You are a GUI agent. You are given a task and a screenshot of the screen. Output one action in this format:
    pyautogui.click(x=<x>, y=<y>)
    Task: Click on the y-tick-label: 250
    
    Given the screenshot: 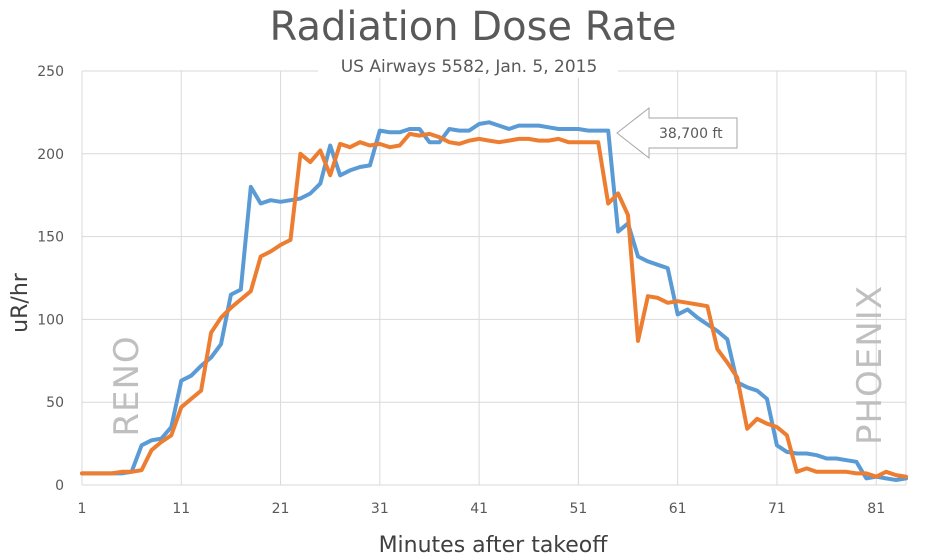 What is the action you would take?
    pyautogui.click(x=50, y=72)
    